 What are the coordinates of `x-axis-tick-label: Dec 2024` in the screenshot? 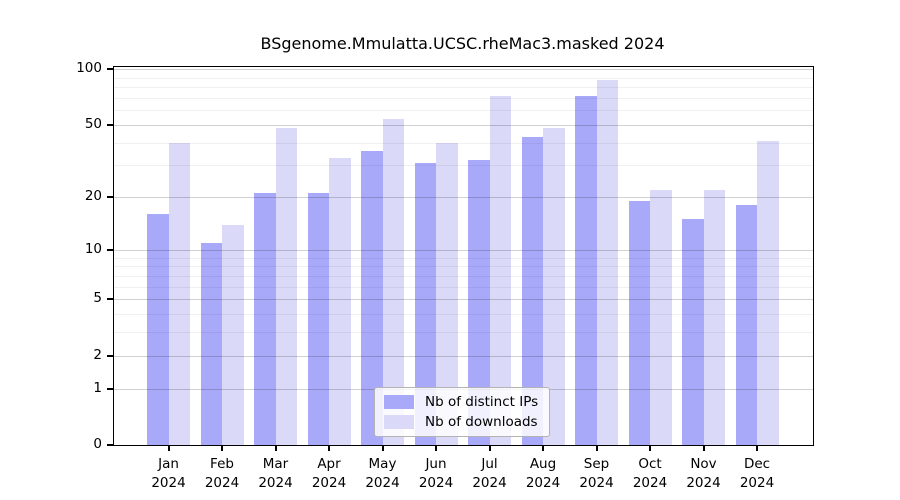 It's located at (757, 473).